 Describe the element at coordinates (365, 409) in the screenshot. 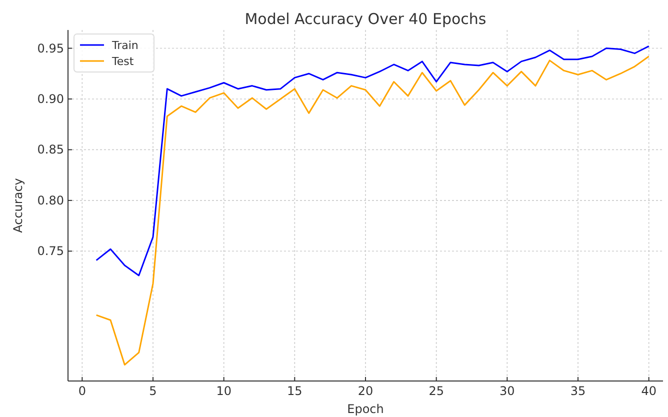

I see `x-axis-title: Epoch` at that location.